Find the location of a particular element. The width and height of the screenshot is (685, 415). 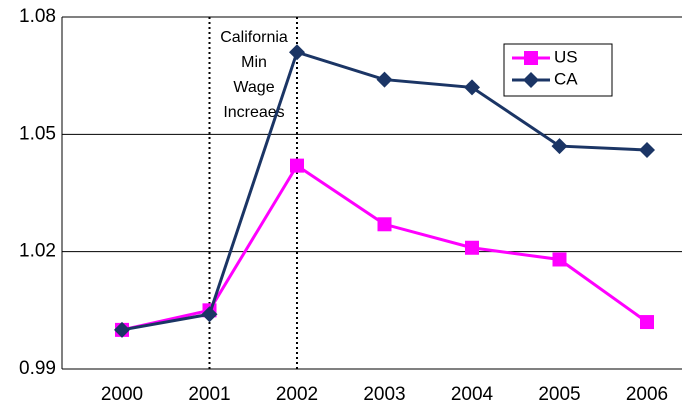

legend-label: CA is located at coordinates (566, 78).